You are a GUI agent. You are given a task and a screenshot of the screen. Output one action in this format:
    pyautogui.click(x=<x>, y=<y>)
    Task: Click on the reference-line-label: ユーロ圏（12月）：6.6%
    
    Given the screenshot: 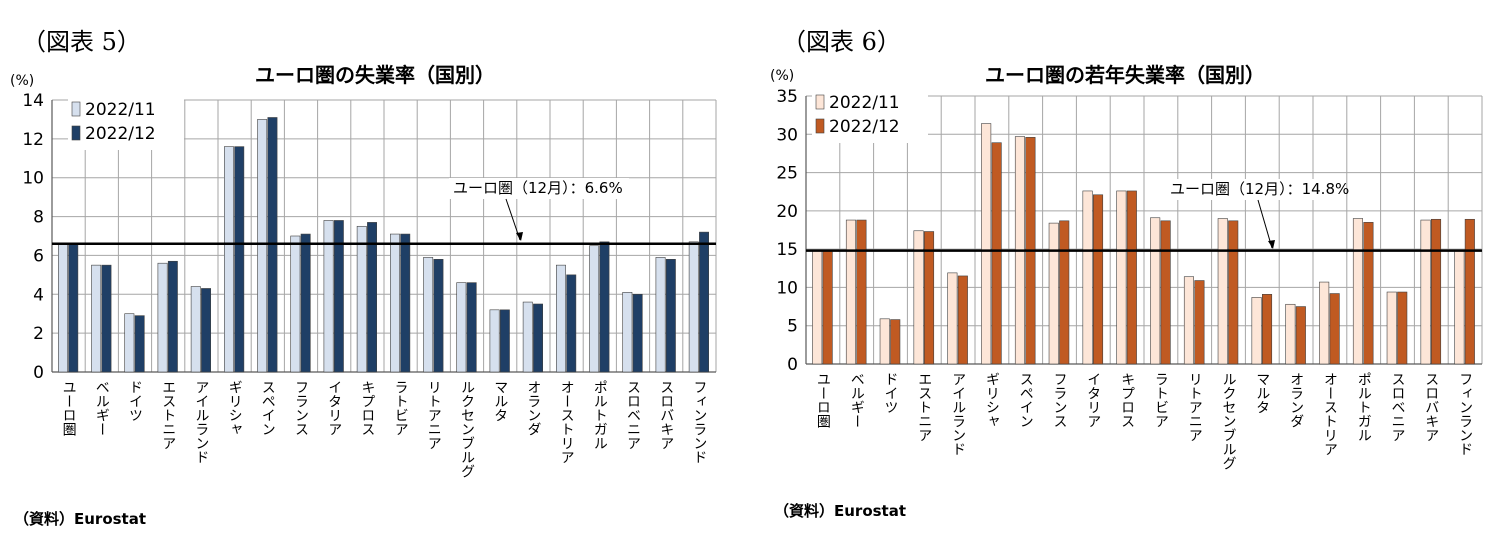 What is the action you would take?
    pyautogui.click(x=538, y=188)
    